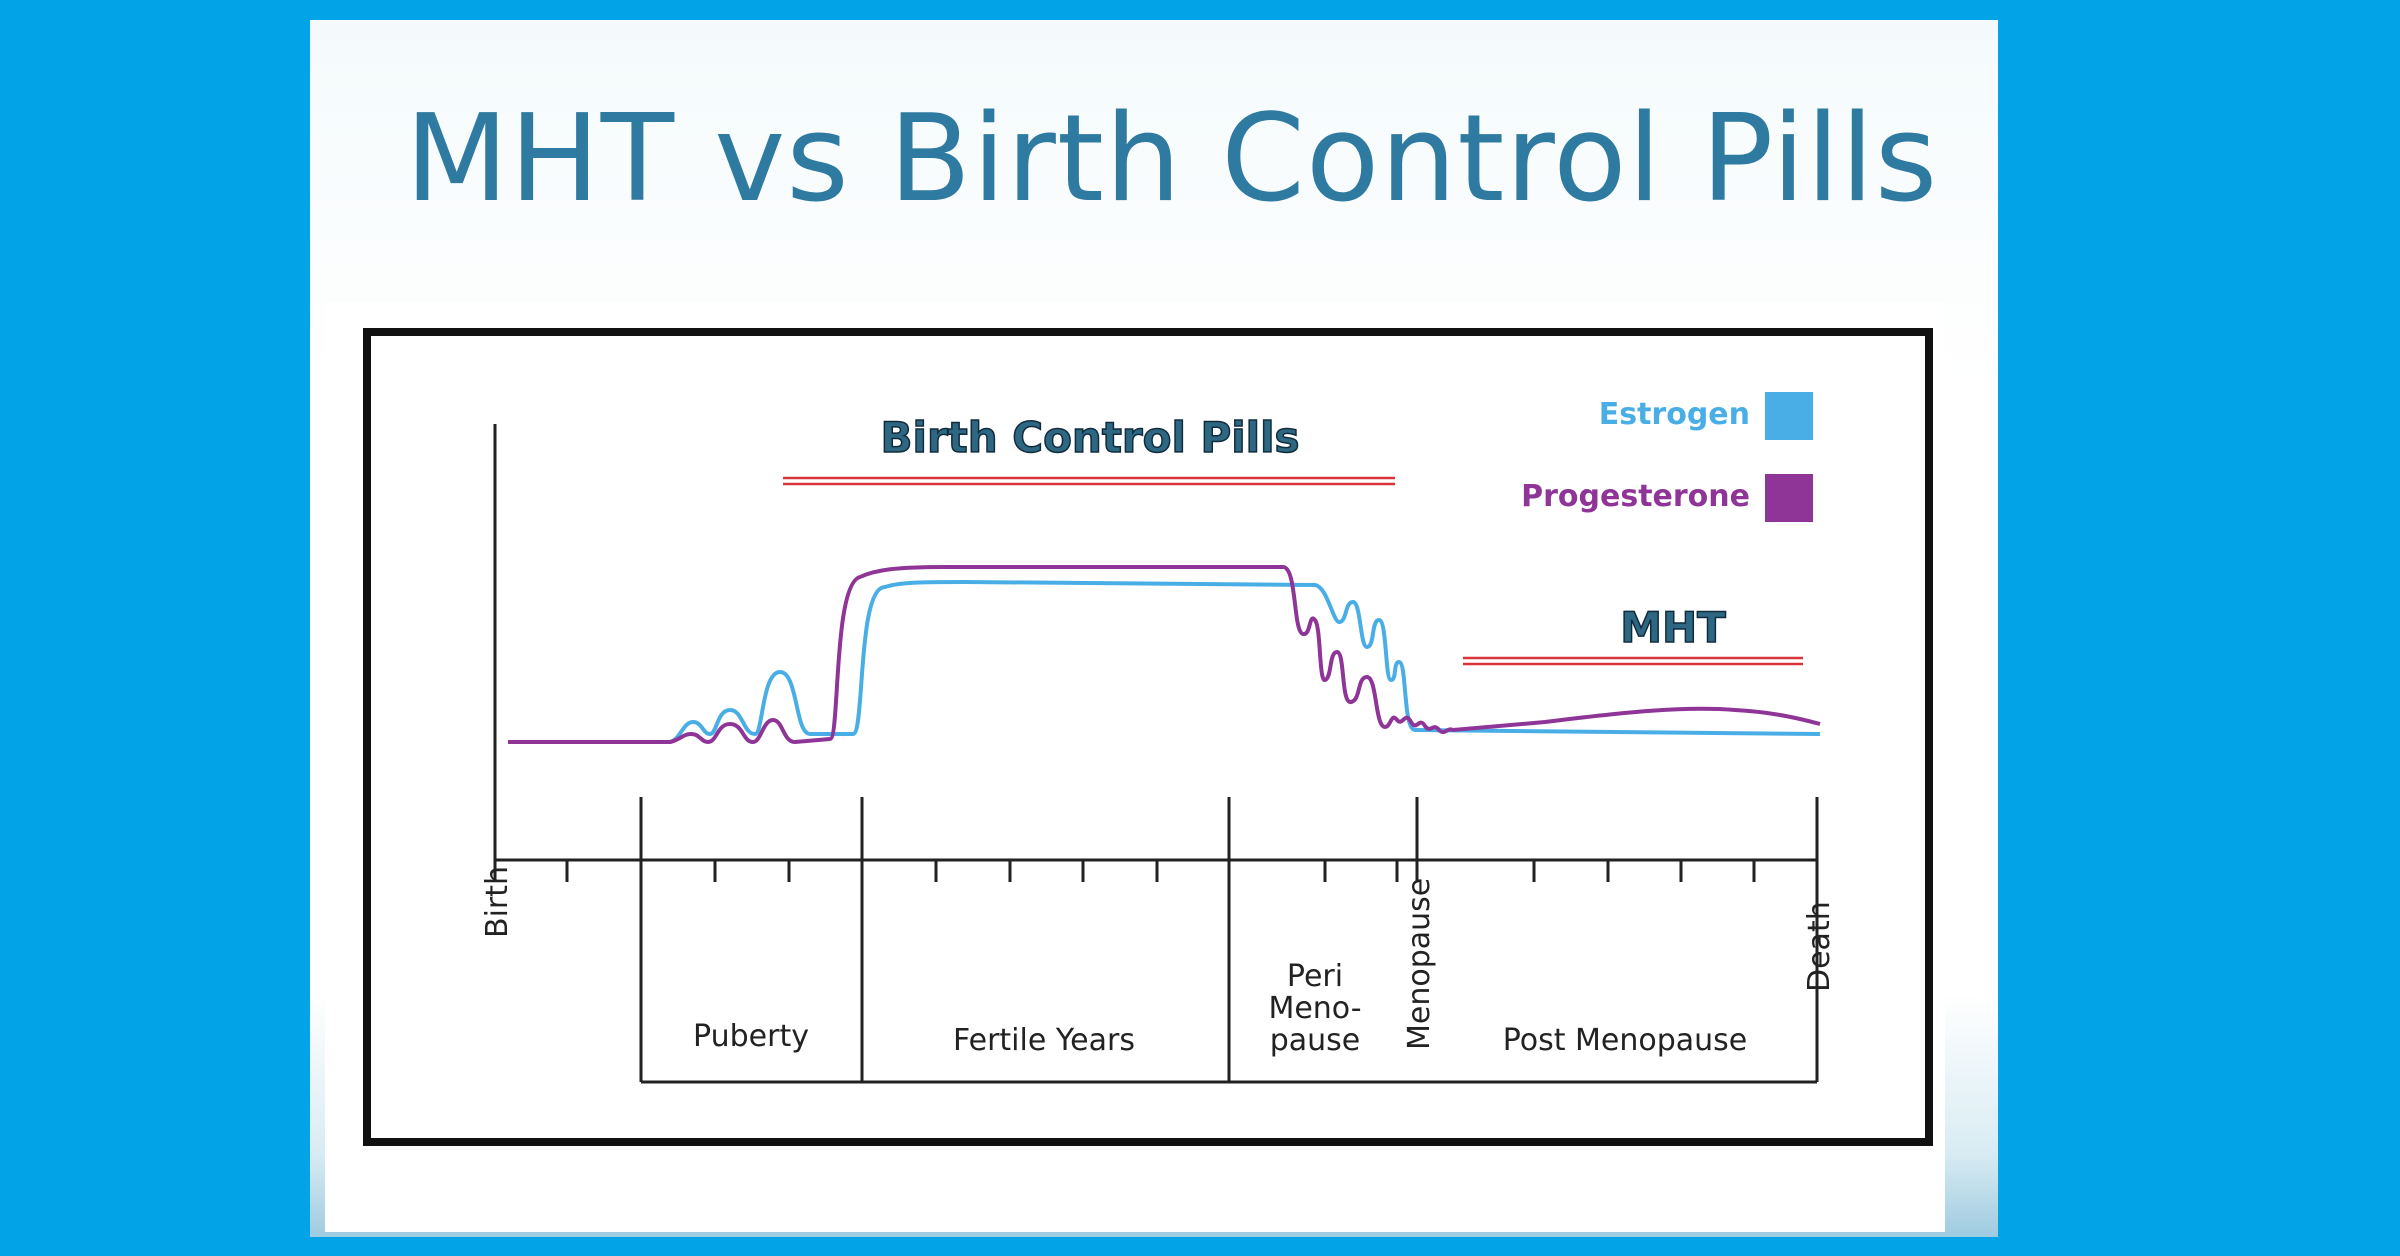 This screenshot has height=1256, width=2400. What do you see at coordinates (1673, 627) in the screenshot?
I see `mht-label: MHT` at bounding box center [1673, 627].